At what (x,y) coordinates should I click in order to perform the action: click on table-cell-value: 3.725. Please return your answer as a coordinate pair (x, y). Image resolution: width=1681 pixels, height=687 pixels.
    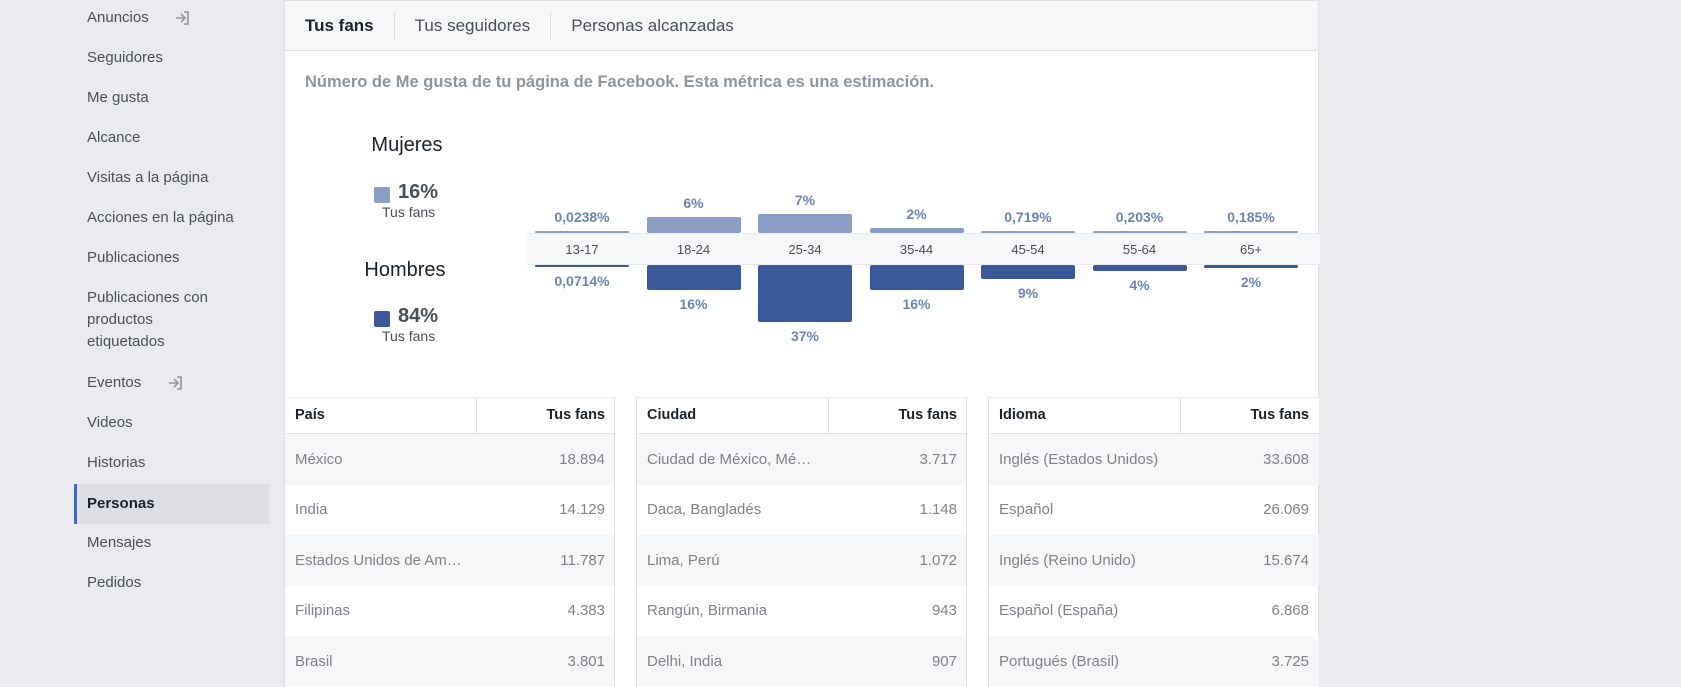
    Looking at the image, I should click on (1290, 661).